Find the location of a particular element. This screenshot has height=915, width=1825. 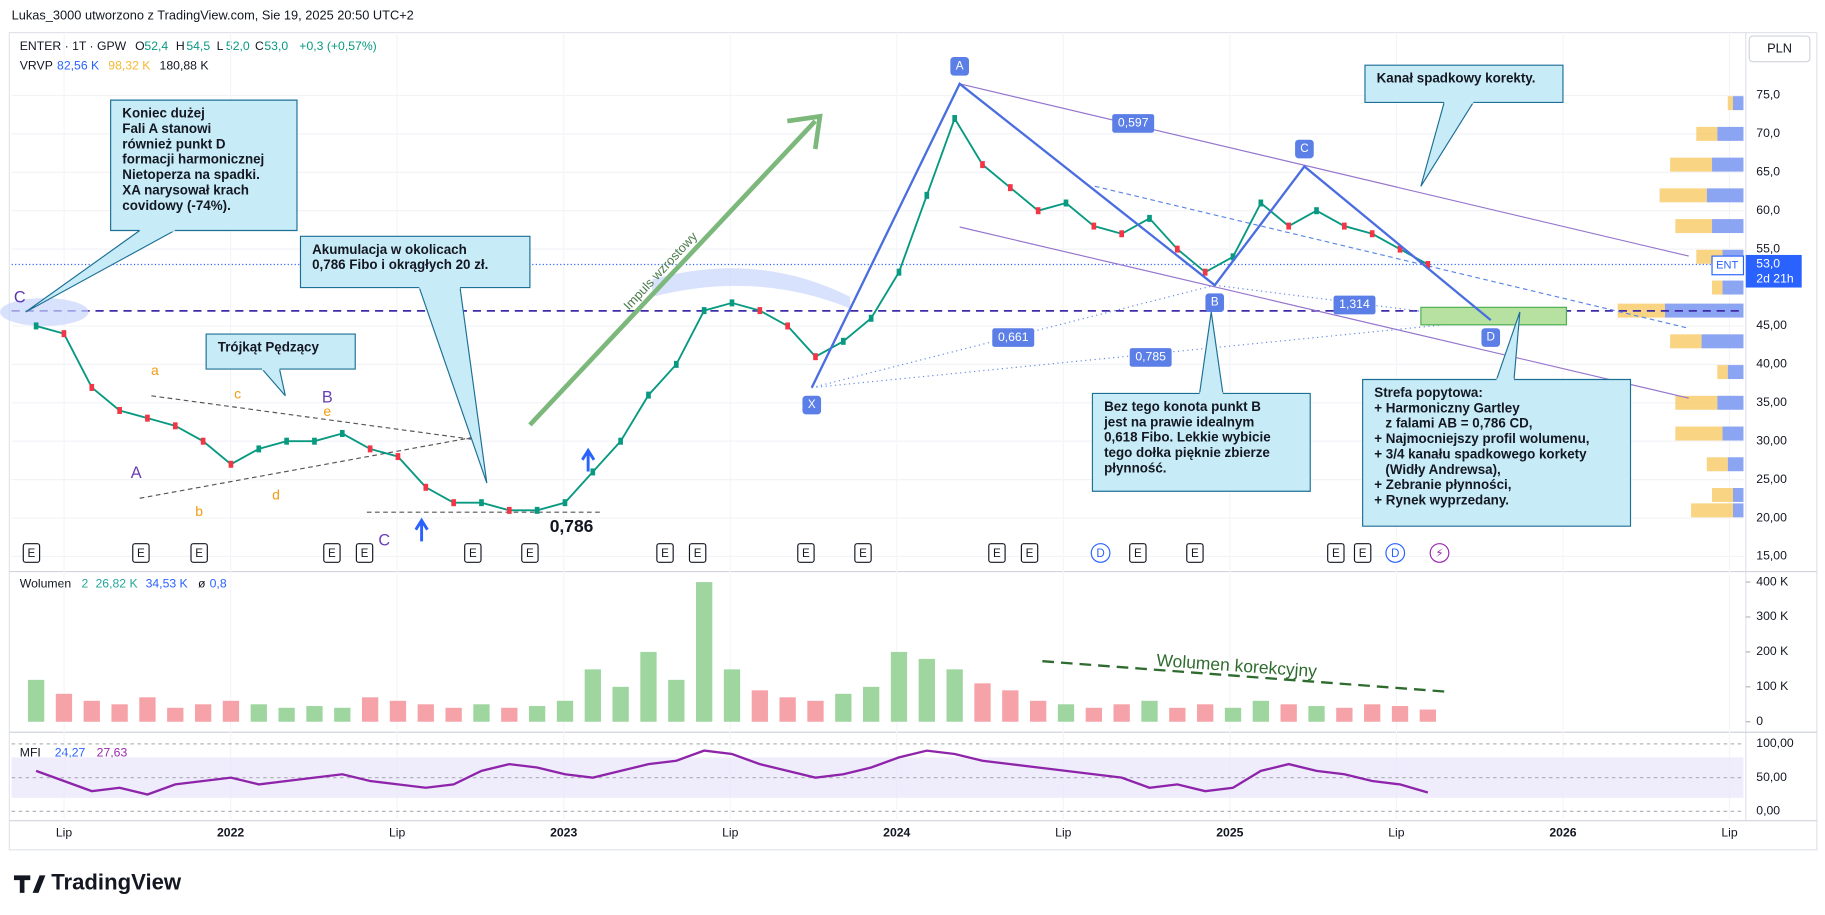

fib-label: 0,661 is located at coordinates (1013, 337).